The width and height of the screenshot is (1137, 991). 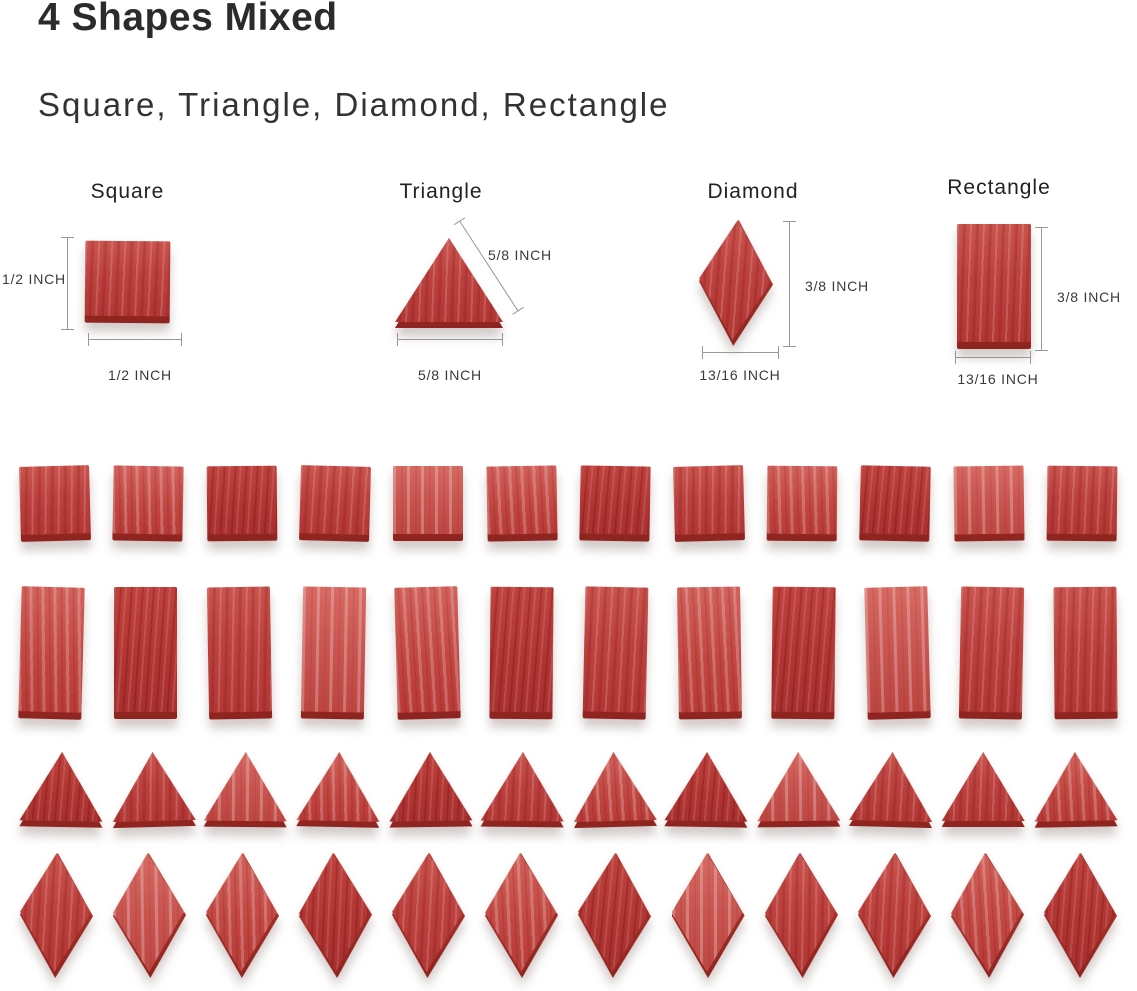 I want to click on rectangle-width-dimension-line, so click(x=993, y=357).